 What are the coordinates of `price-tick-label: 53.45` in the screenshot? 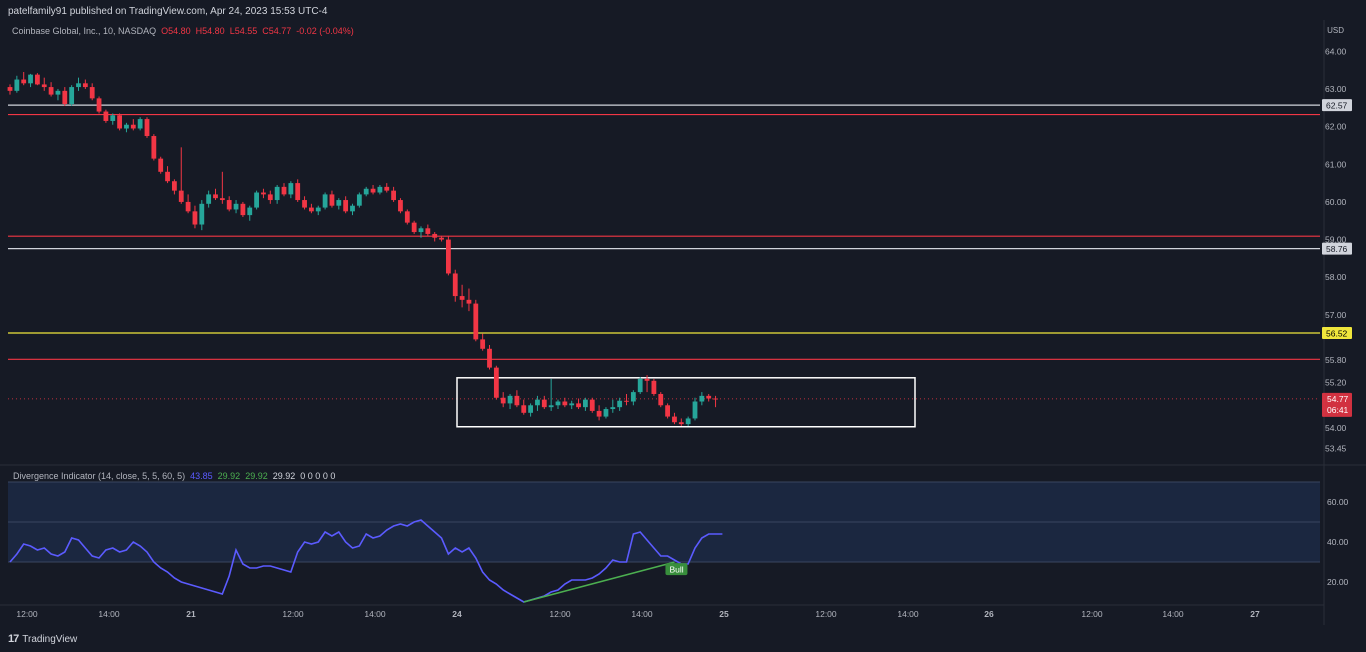 It's located at (1336, 449).